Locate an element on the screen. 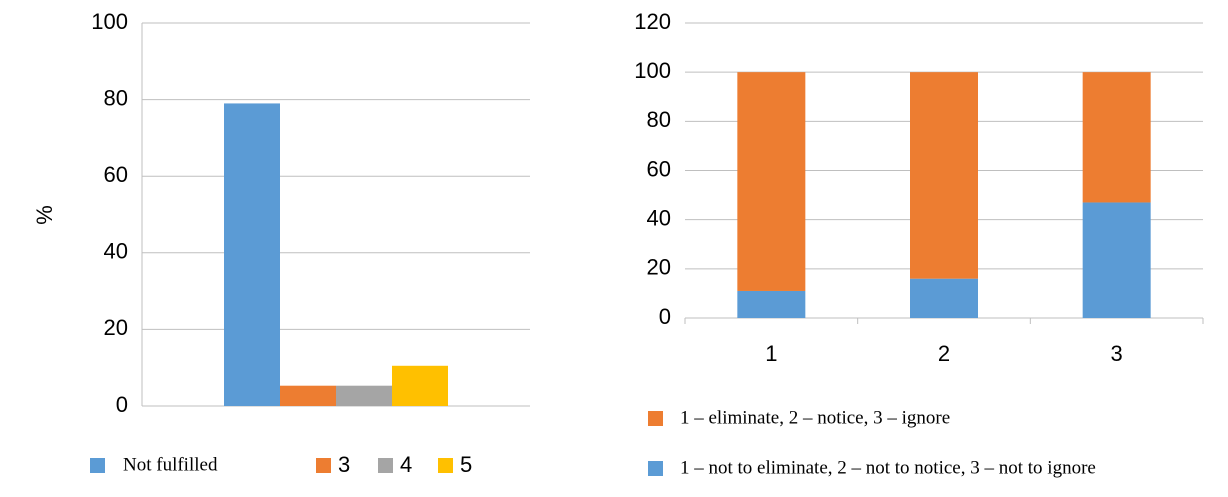 The height and width of the screenshot is (497, 1228). legend-label: Not fulfilled is located at coordinates (170, 464).